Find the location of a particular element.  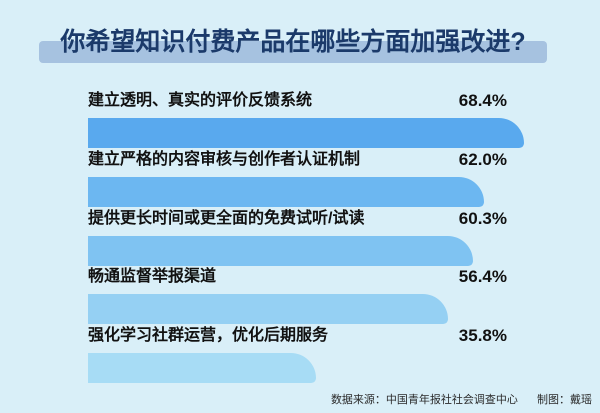

page-title: 你希望知识付费产品在哪些方面加强改进? is located at coordinates (293, 42).